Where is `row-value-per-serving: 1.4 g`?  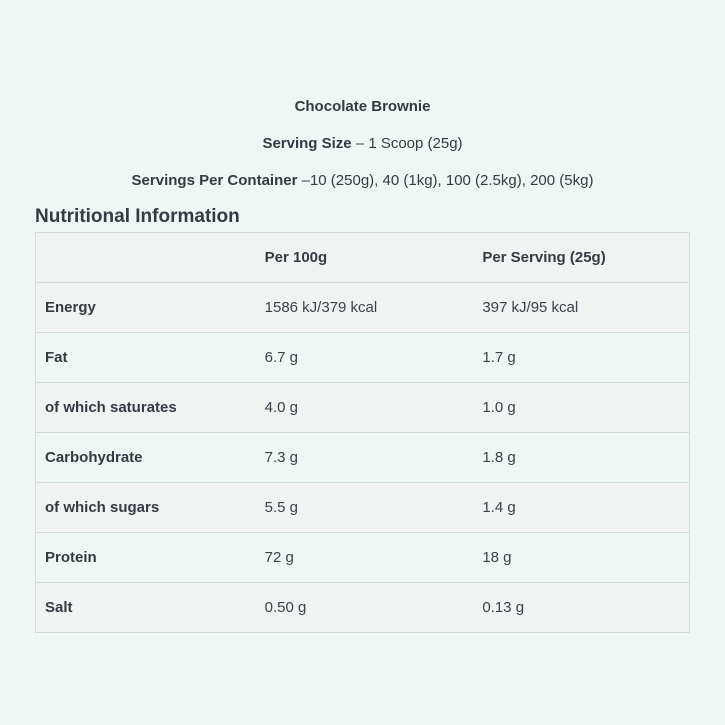 row-value-per-serving: 1.4 g is located at coordinates (580, 507).